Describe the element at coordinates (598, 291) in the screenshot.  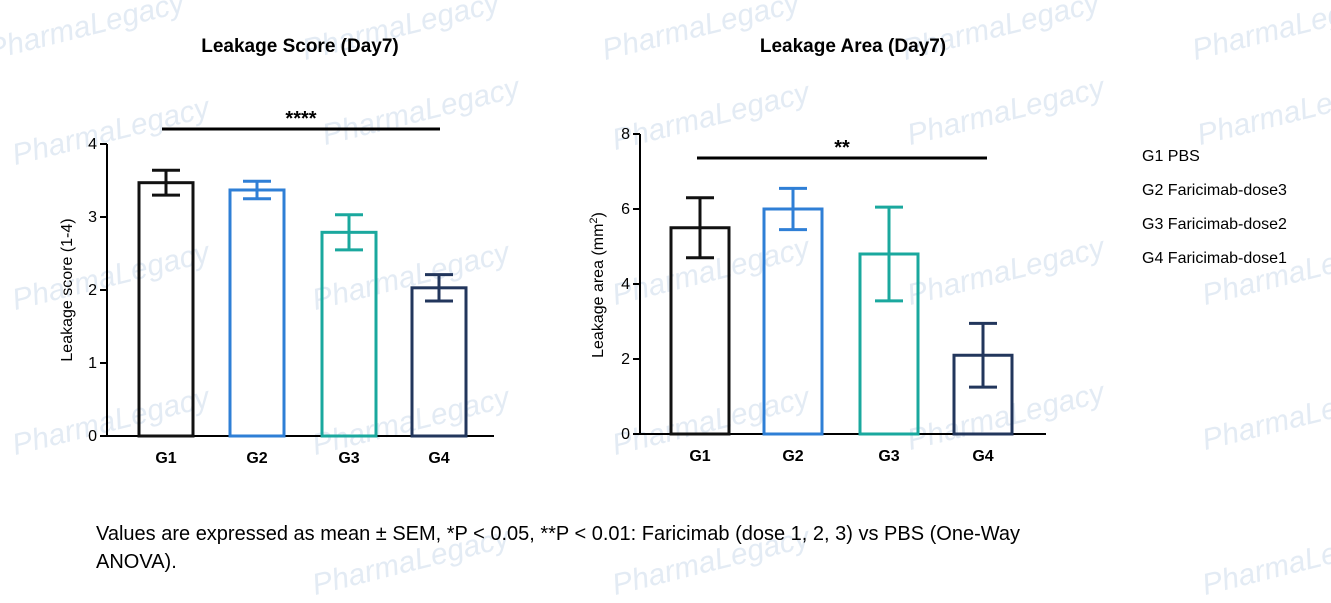
I see `y-axis-label-text: Leakage area (mm` at that location.